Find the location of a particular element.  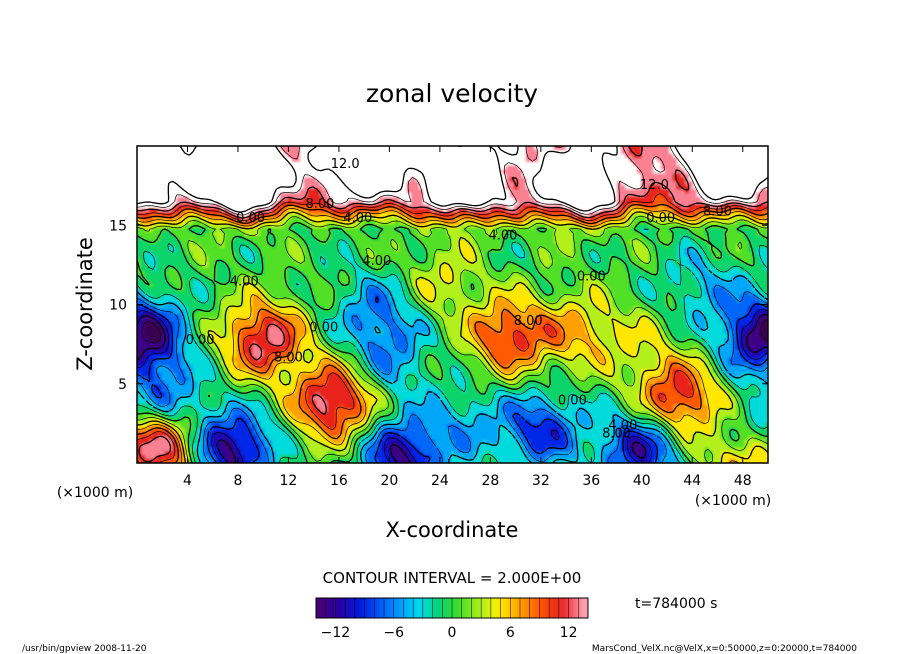

x-unit-left: (×1000 m) is located at coordinates (95, 493).